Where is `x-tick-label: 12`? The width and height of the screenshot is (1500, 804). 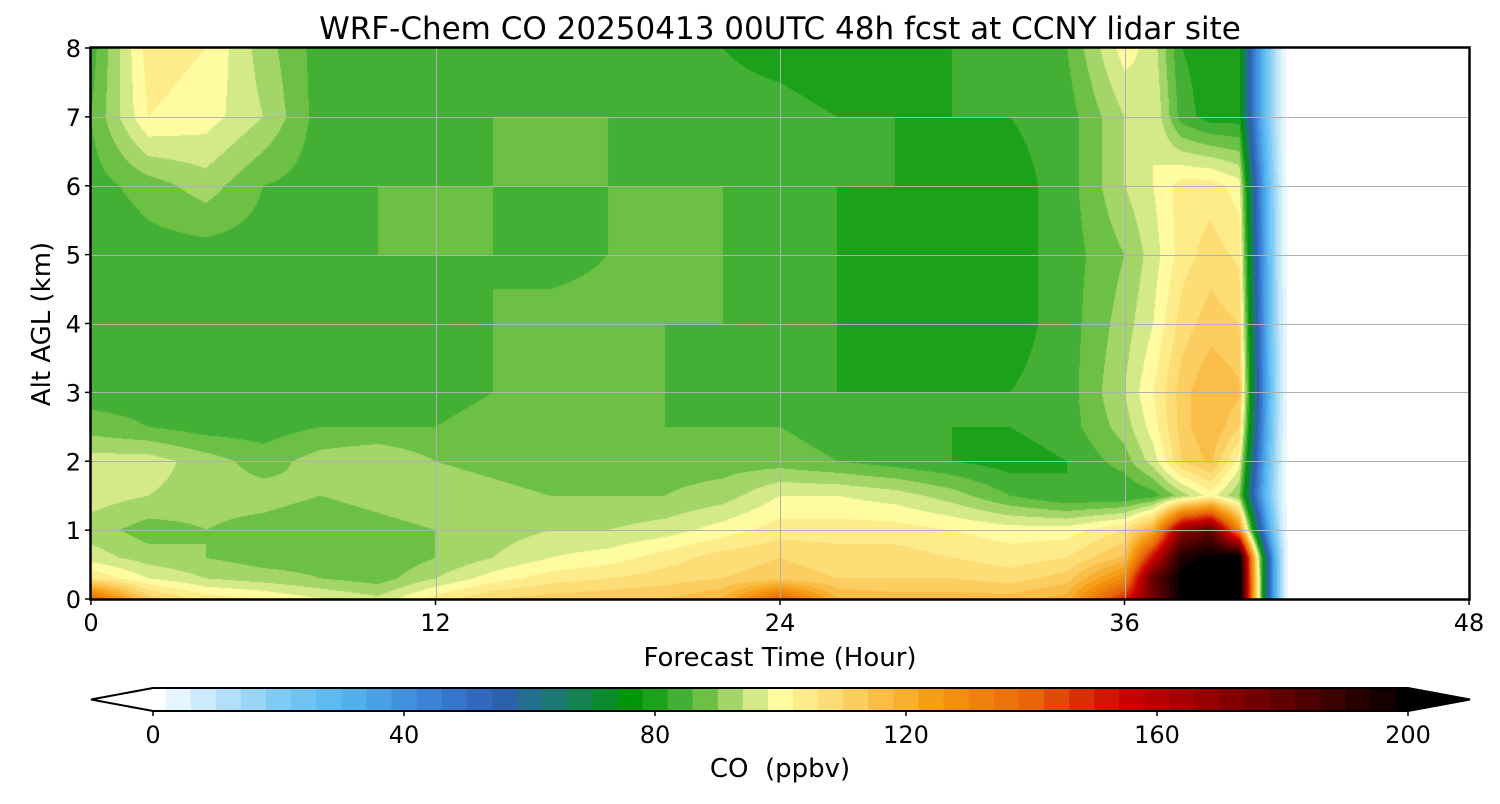
x-tick-label: 12 is located at coordinates (435, 623).